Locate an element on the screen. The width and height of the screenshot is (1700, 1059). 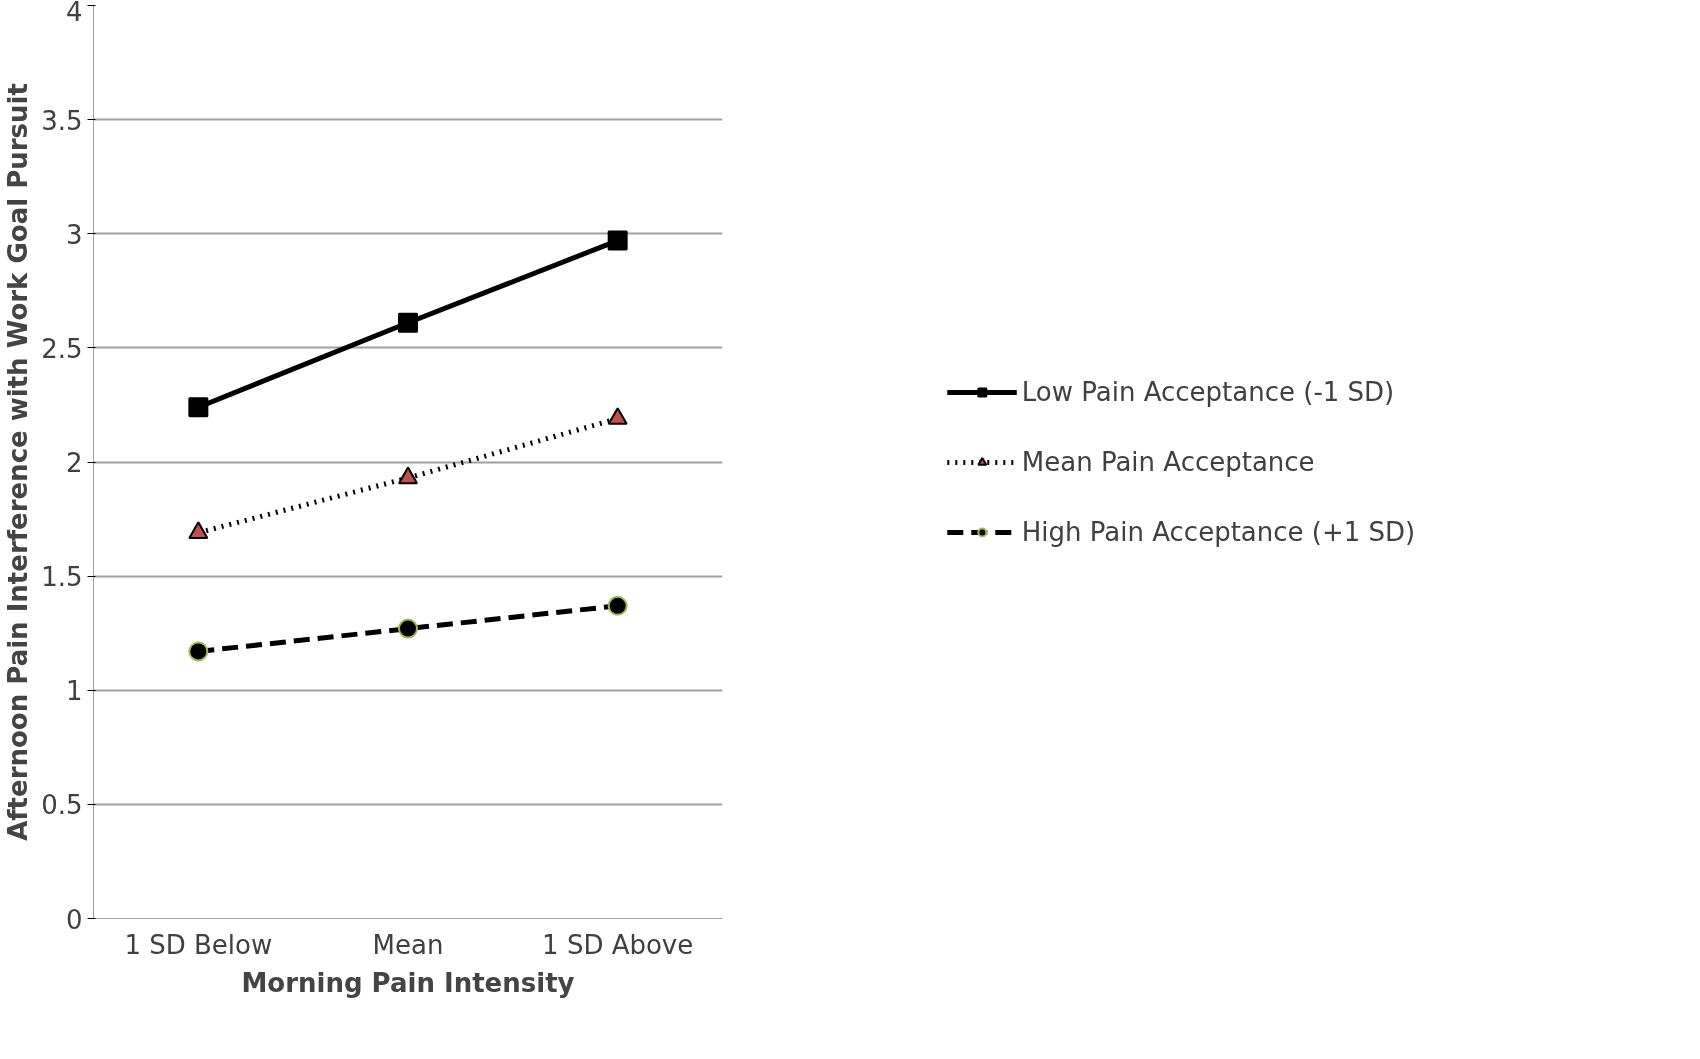
legend-label: Low Pain Acceptance (-1 SD) is located at coordinates (1208, 391).